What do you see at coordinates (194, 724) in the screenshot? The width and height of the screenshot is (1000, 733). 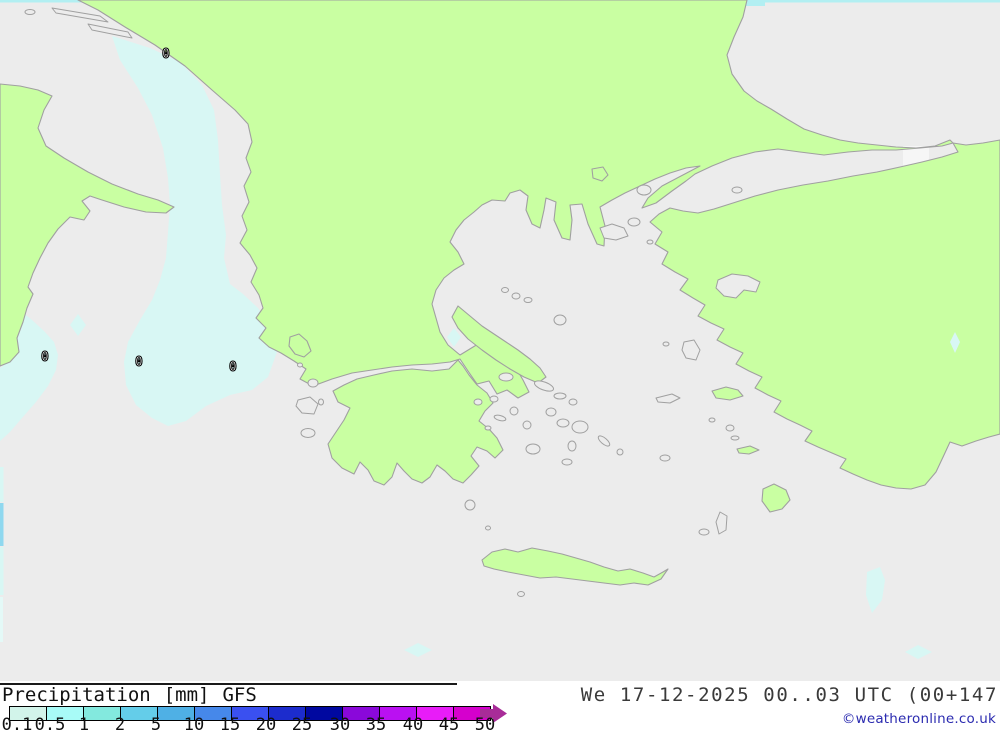 I see `colorbar-tick-label: 10` at bounding box center [194, 724].